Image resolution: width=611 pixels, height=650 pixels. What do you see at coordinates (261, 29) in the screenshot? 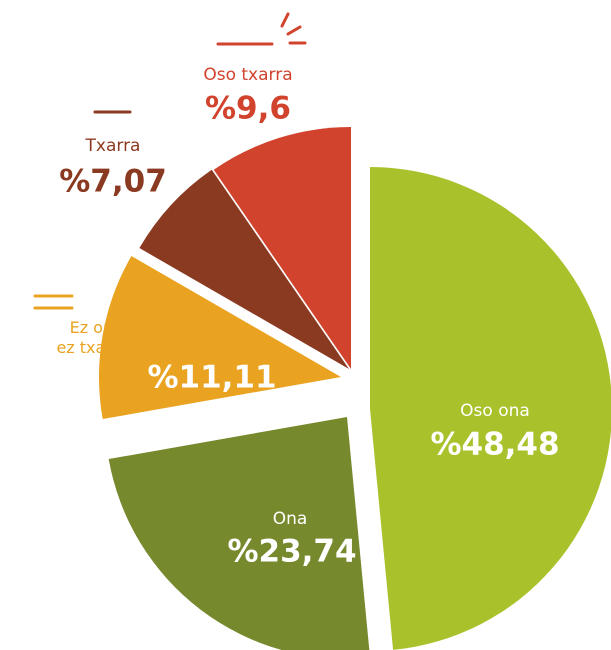
I see `minus-icon` at bounding box center [261, 29].